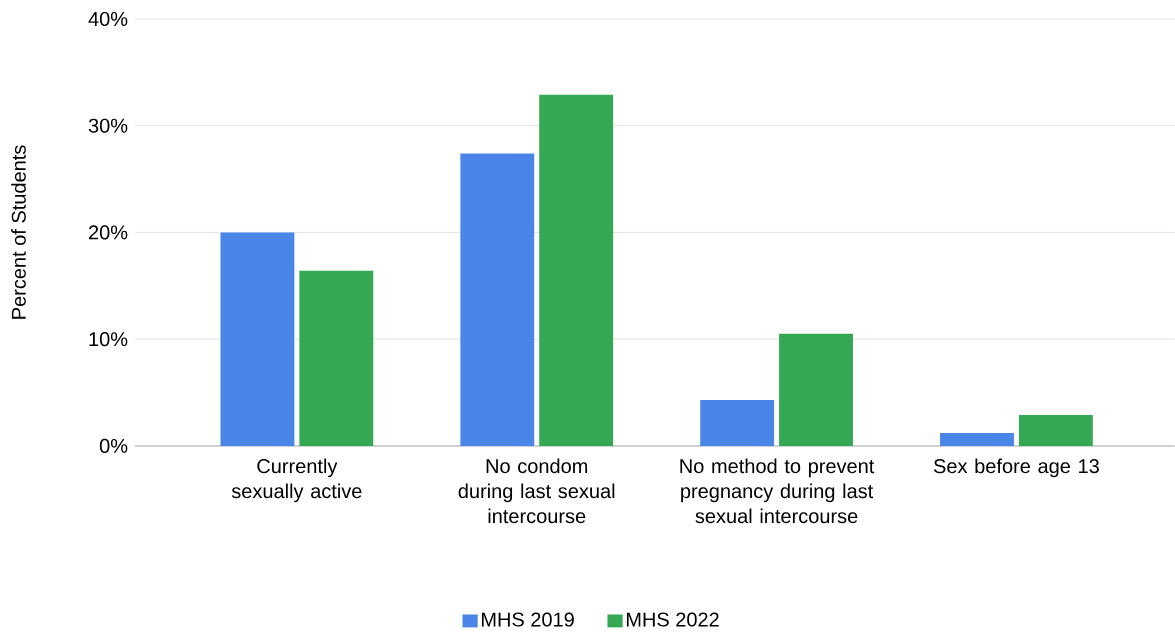 The width and height of the screenshot is (1175, 635). I want to click on y-tick-label: 30%, so click(108, 125).